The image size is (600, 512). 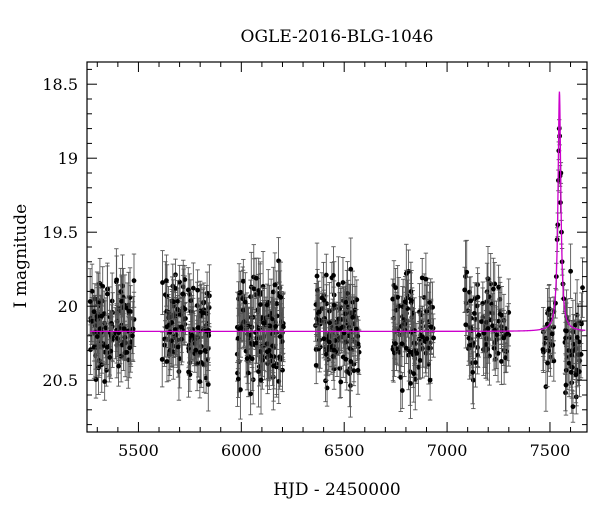 What do you see at coordinates (21, 256) in the screenshot?
I see `y-axis-label: I magnitude` at bounding box center [21, 256].